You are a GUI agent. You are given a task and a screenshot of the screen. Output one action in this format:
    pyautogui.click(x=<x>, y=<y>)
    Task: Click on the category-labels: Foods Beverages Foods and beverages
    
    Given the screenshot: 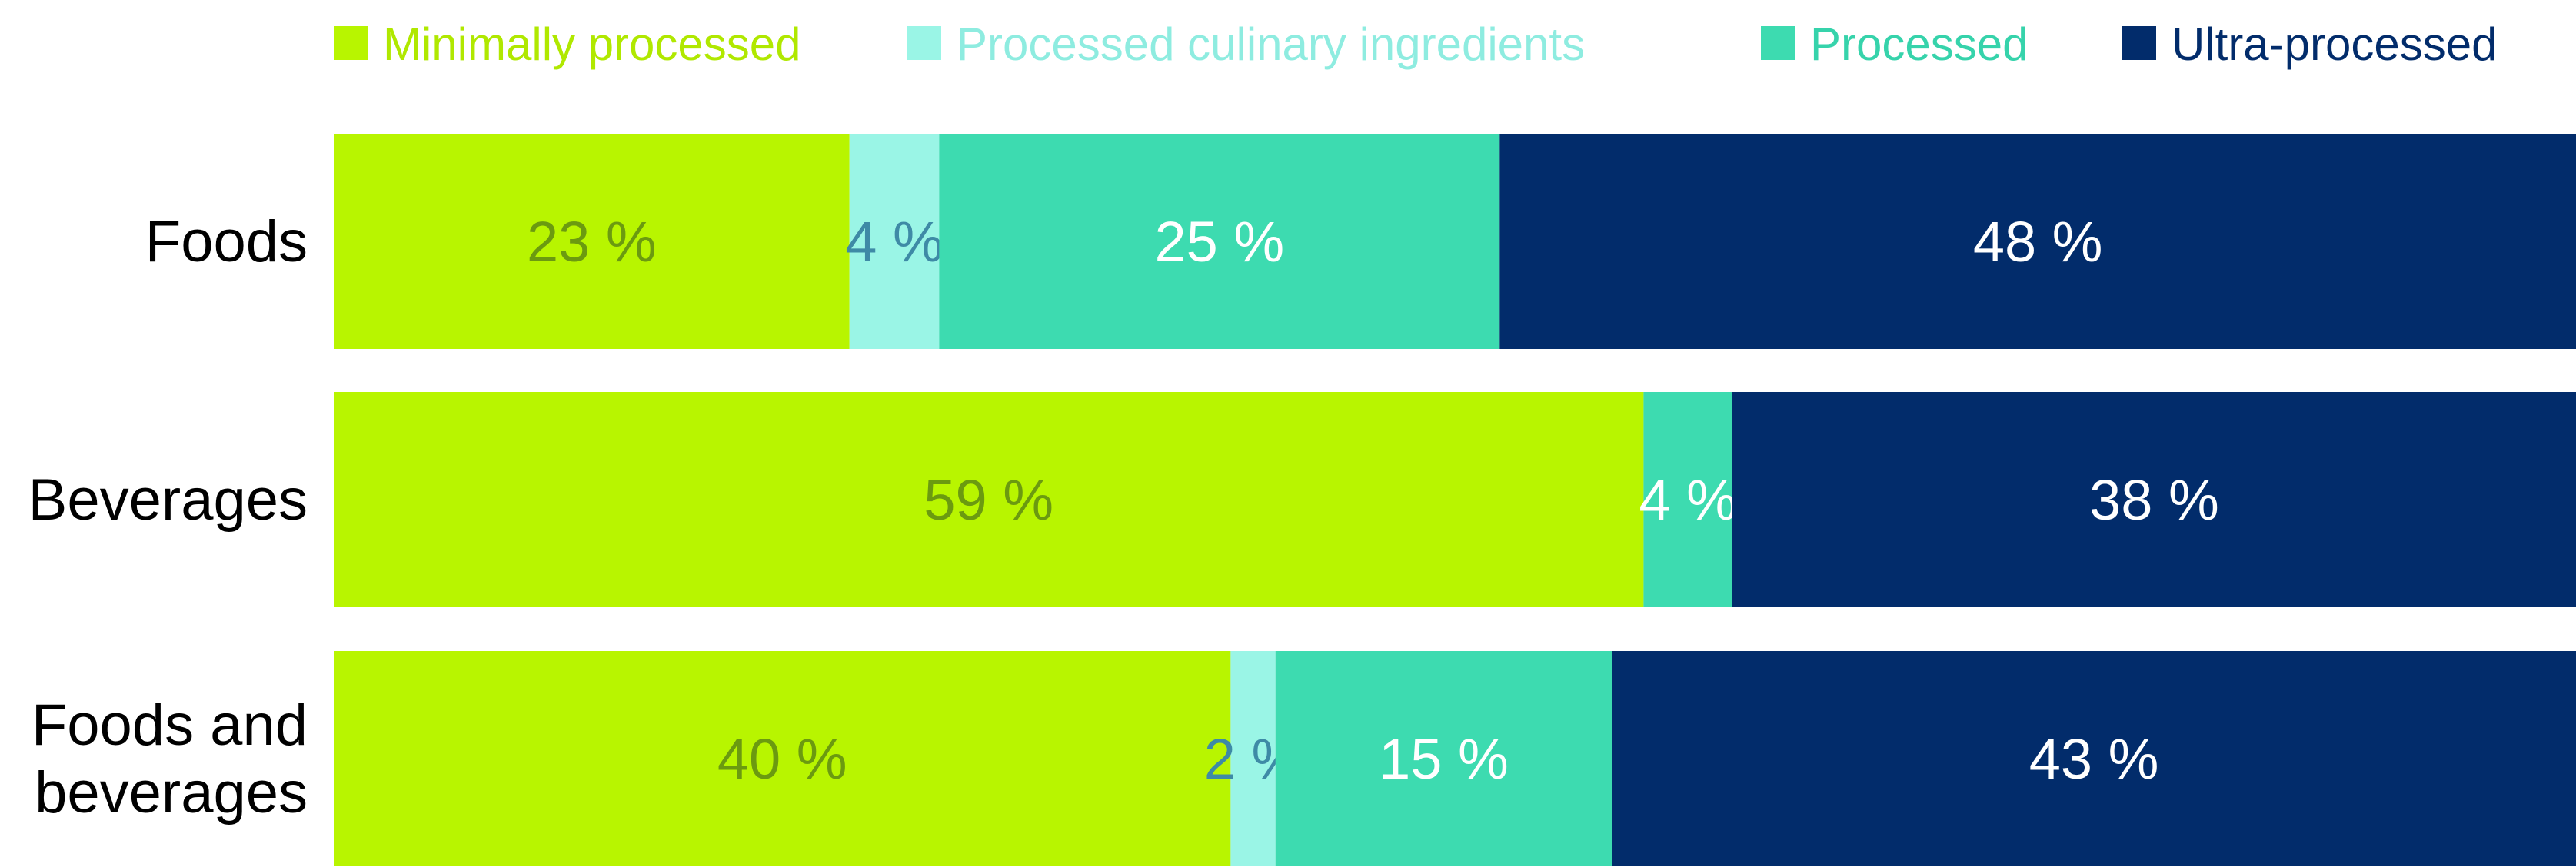 What is the action you would take?
    pyautogui.click(x=168, y=517)
    